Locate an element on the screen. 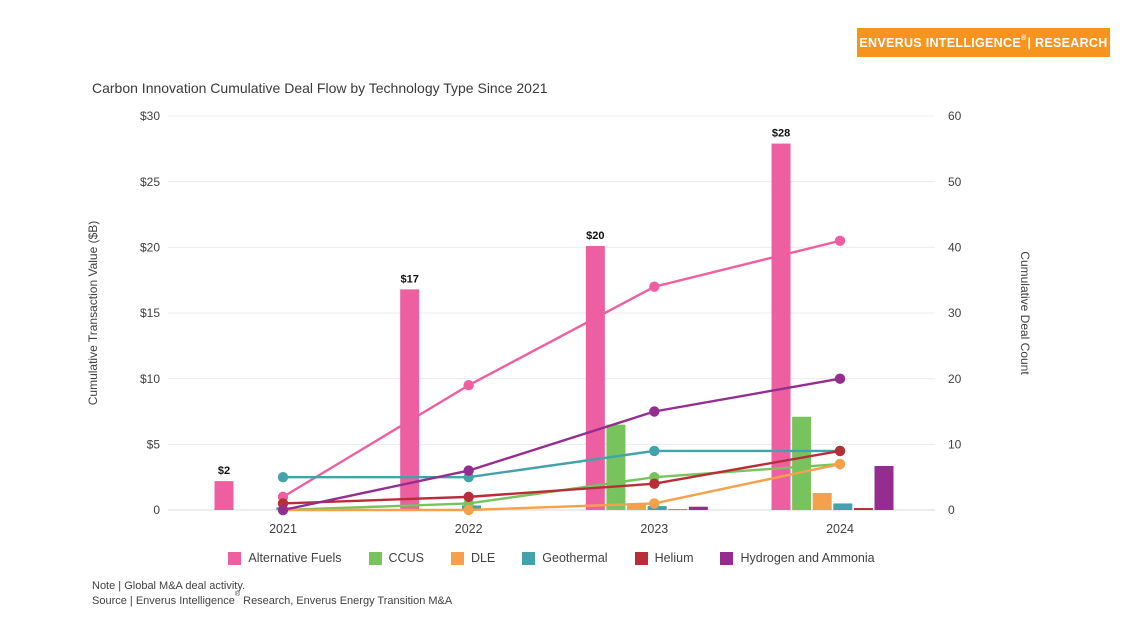  x-axis-tick-label: 2023 is located at coordinates (654, 529).